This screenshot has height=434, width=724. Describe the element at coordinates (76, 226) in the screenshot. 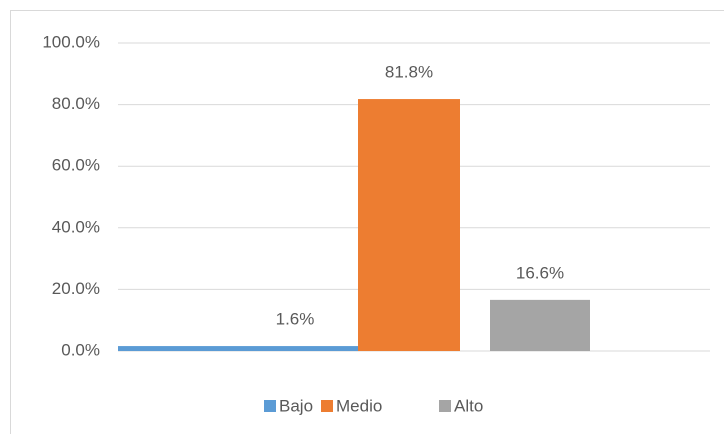

I see `y-tick-label: 40.0%` at that location.